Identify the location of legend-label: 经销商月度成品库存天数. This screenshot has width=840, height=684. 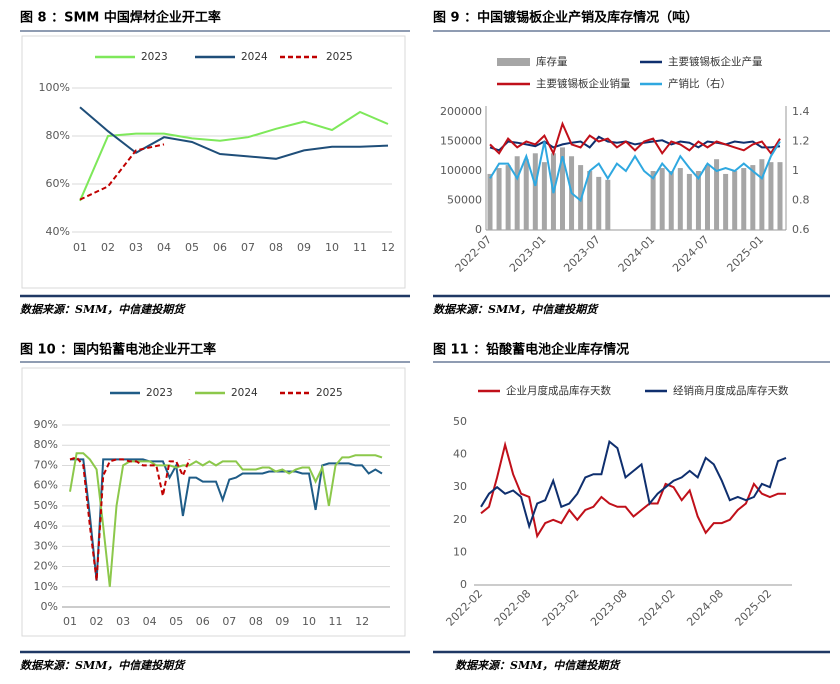
(731, 390).